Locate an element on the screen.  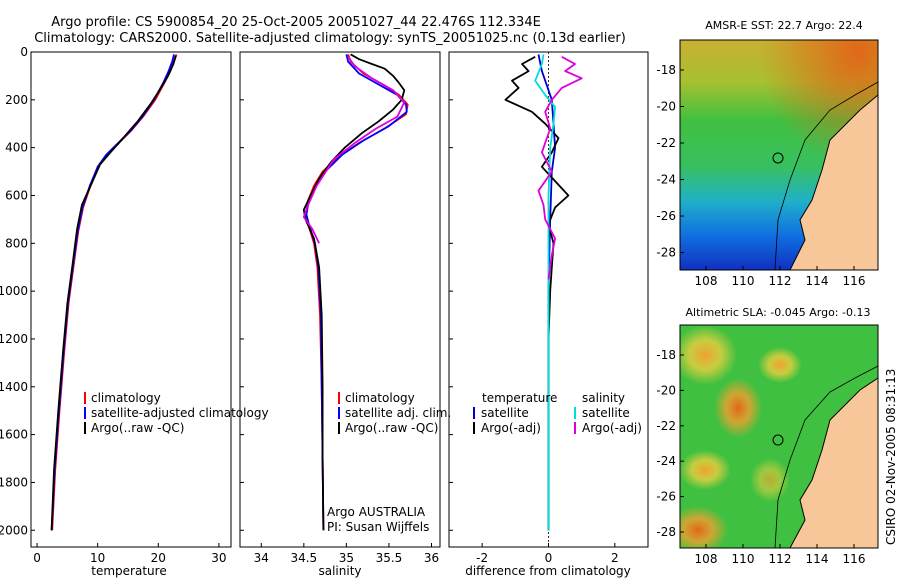
annotation-pi-name: PI: Susan Wijffels is located at coordinates (378, 527).